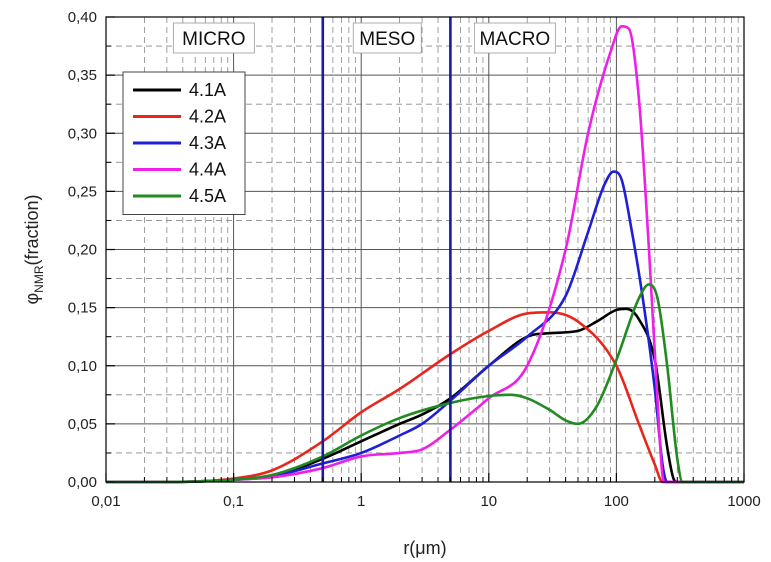  What do you see at coordinates (207, 170) in the screenshot?
I see `legend-label: 4.4A` at bounding box center [207, 170].